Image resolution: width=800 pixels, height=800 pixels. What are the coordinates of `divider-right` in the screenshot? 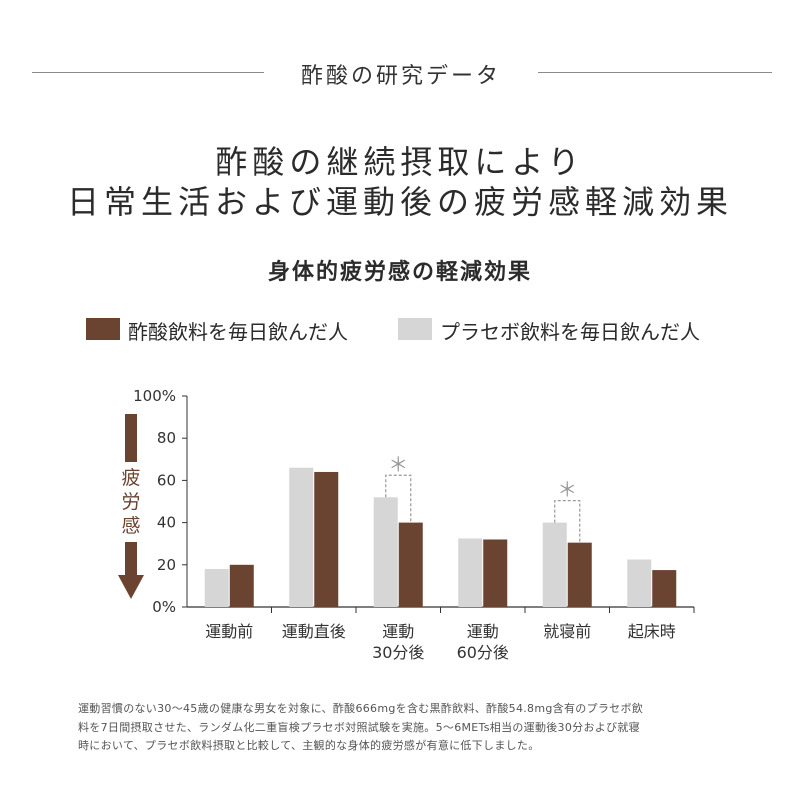 It's located at (655, 72).